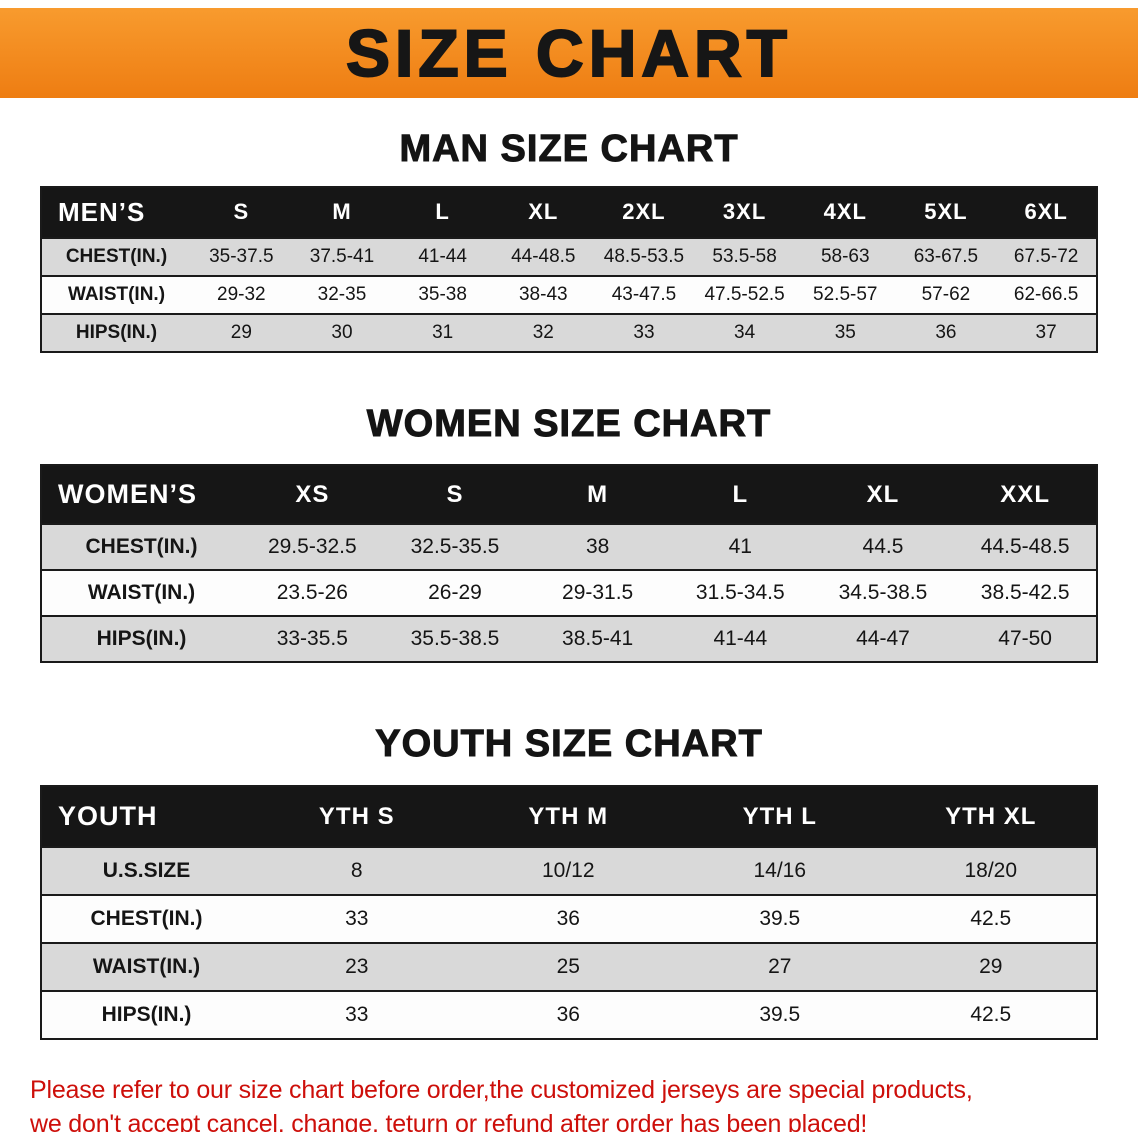  Describe the element at coordinates (780, 967) in the screenshot. I see `size-value: 27` at that location.